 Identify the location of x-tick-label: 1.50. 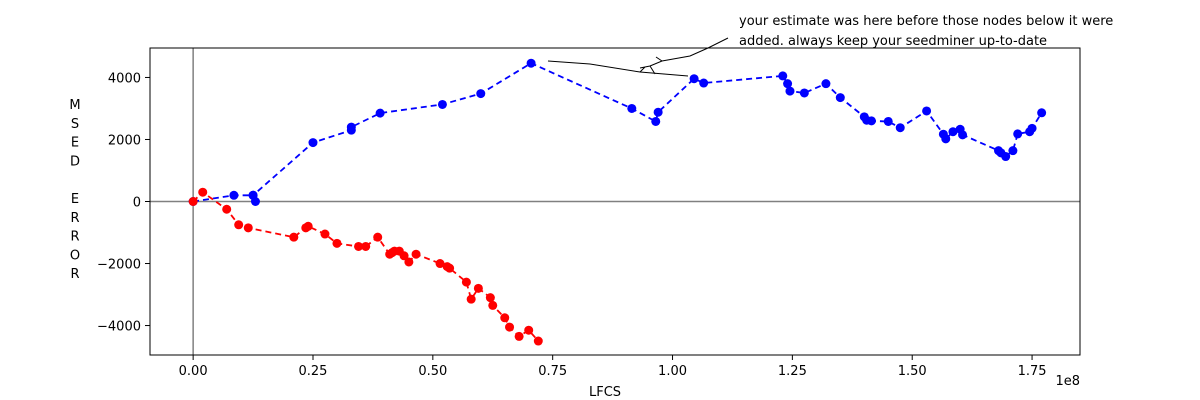
(912, 371).